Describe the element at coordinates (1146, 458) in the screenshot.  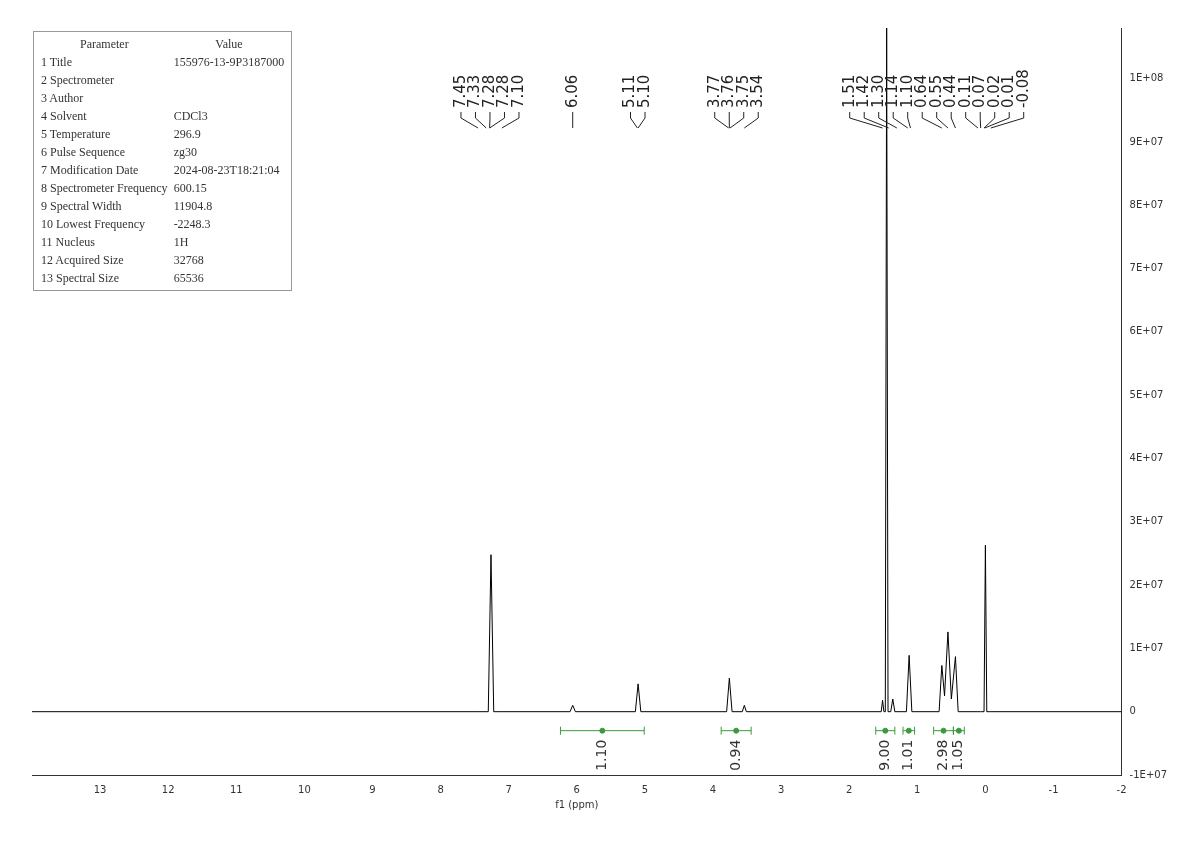
I see `y-tick-label: 4E+07` at that location.